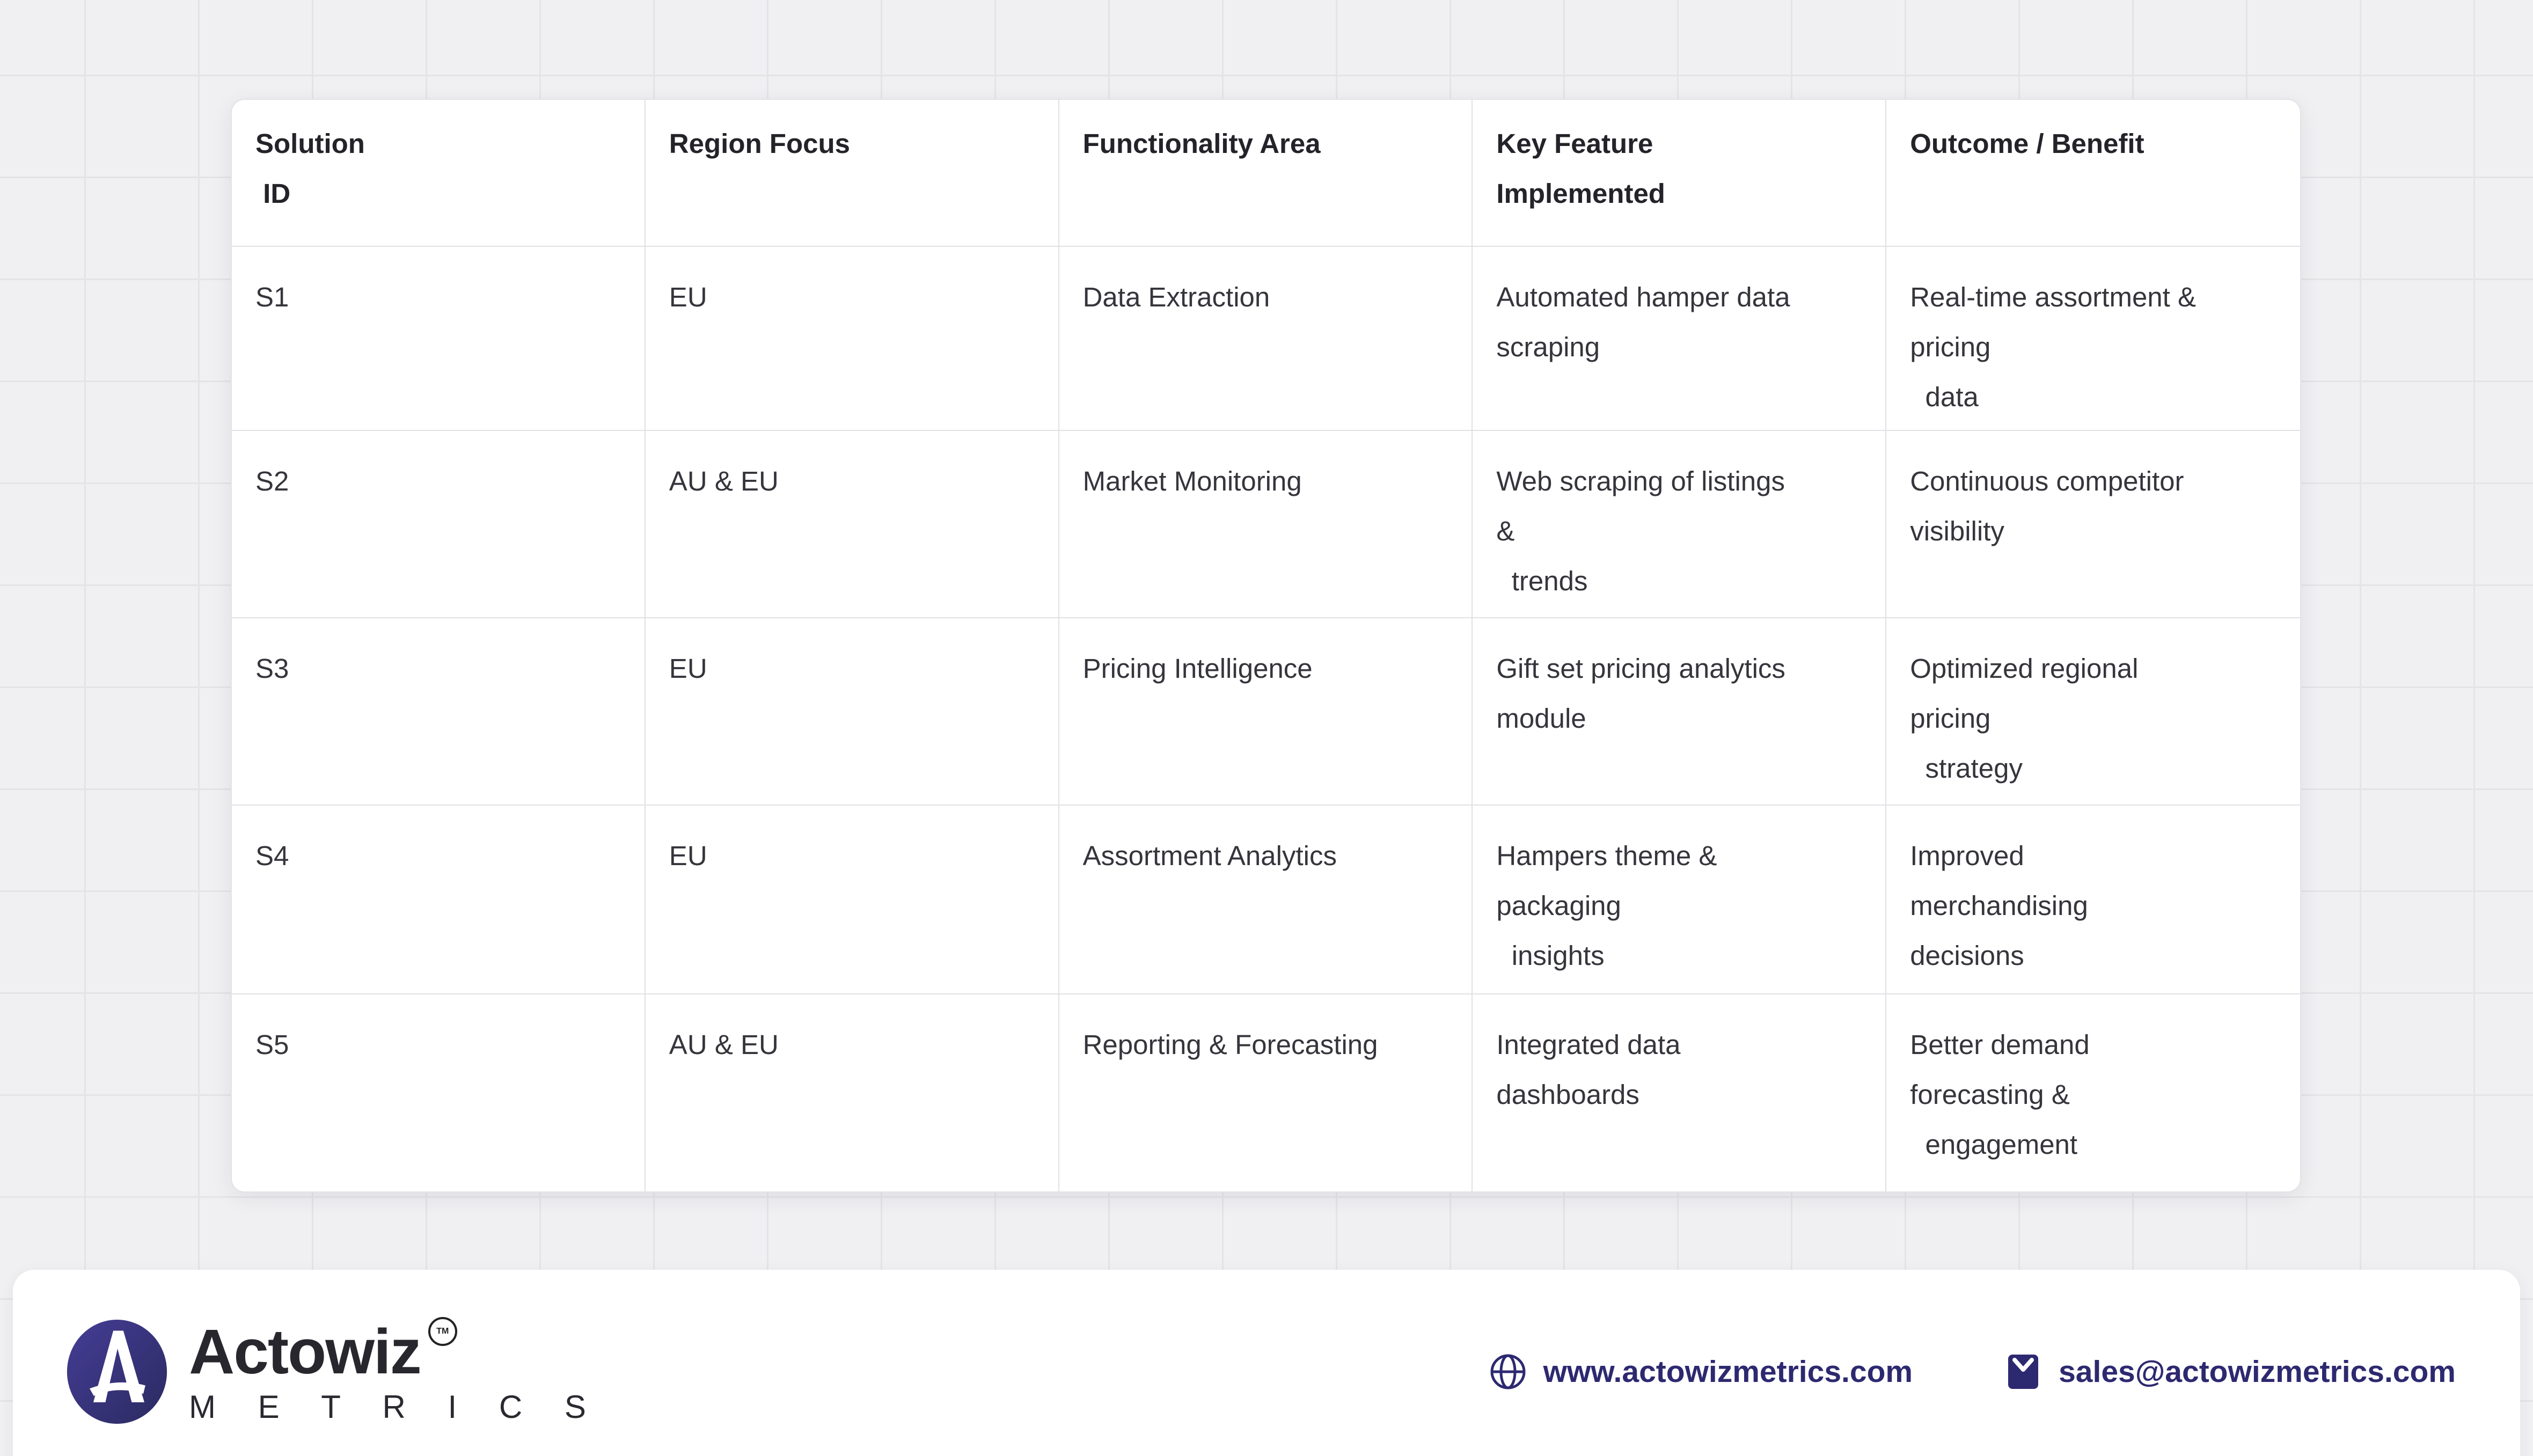 The width and height of the screenshot is (2533, 1456). What do you see at coordinates (2027, 143) in the screenshot?
I see `column-header-outcome-benefit: Outcome / Benefit` at bounding box center [2027, 143].